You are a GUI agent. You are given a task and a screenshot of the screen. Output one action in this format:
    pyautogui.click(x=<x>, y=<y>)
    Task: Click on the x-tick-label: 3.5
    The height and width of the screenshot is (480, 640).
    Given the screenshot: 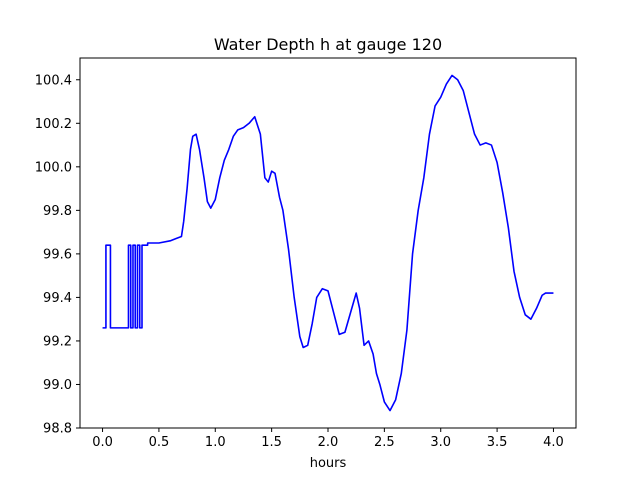 What is the action you would take?
    pyautogui.click(x=497, y=442)
    